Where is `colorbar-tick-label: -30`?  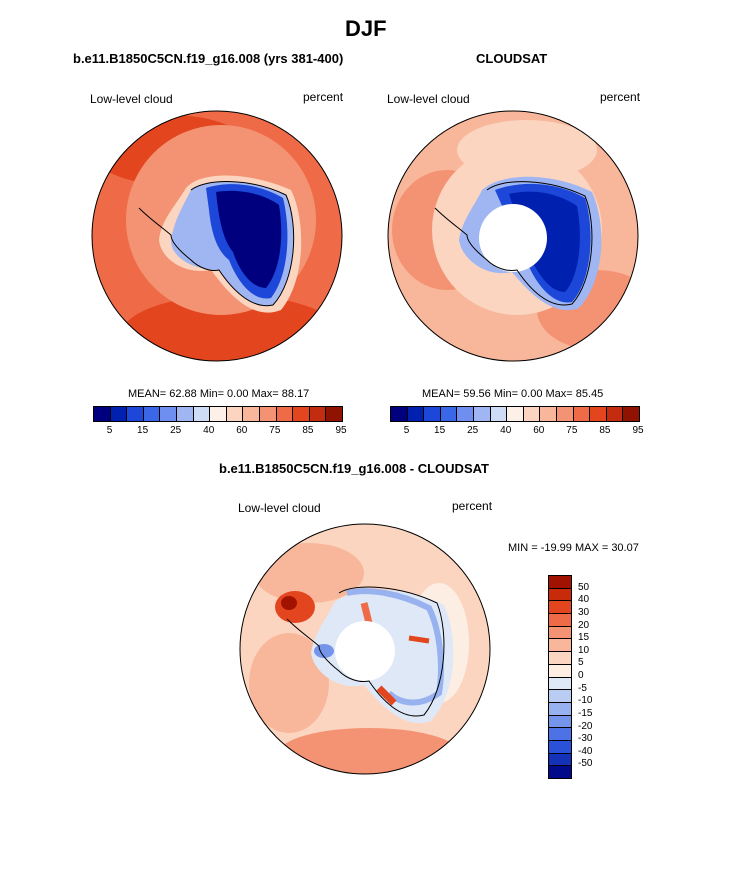 colorbar-tick-label: -30 is located at coordinates (585, 739).